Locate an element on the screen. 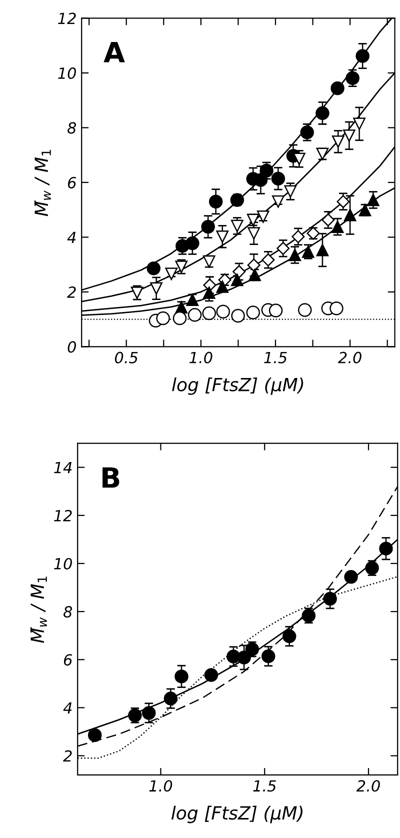 This screenshot has height=838, width=400. annotation: A is located at coordinates (114, 52).